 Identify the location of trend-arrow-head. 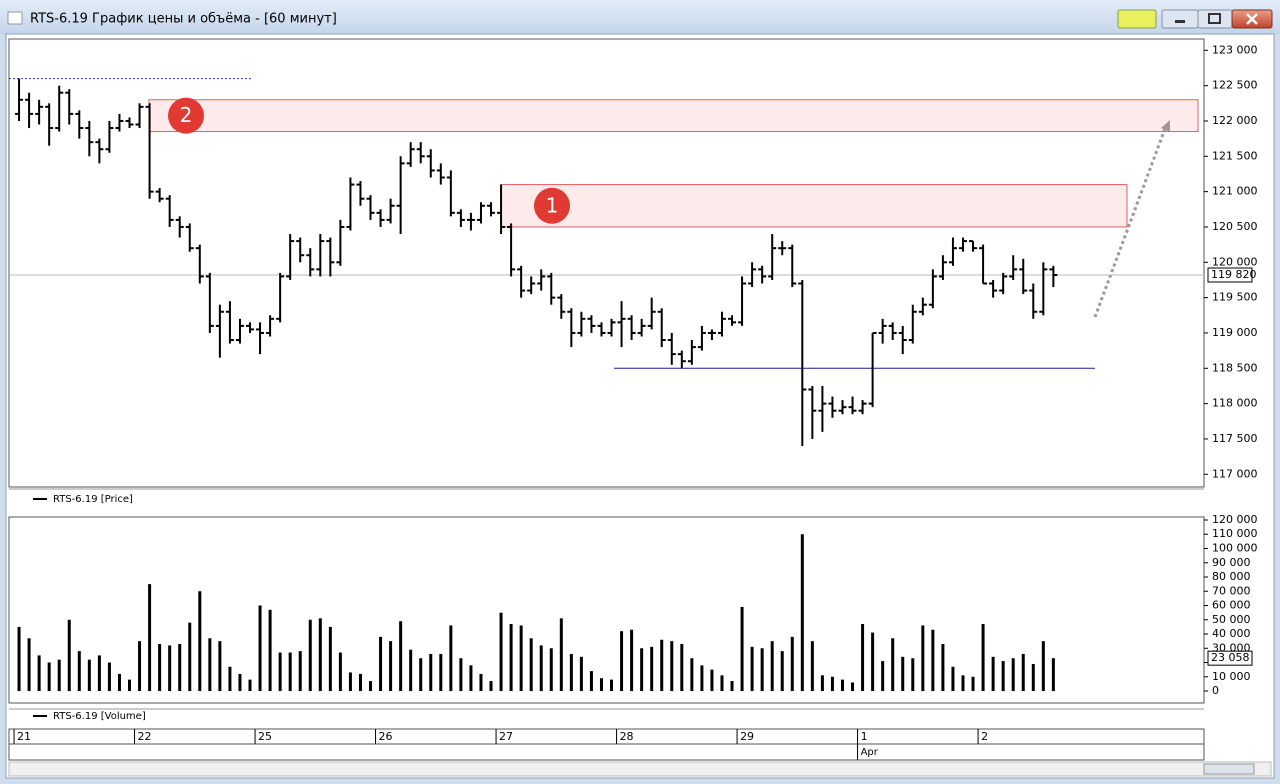
(1165, 126).